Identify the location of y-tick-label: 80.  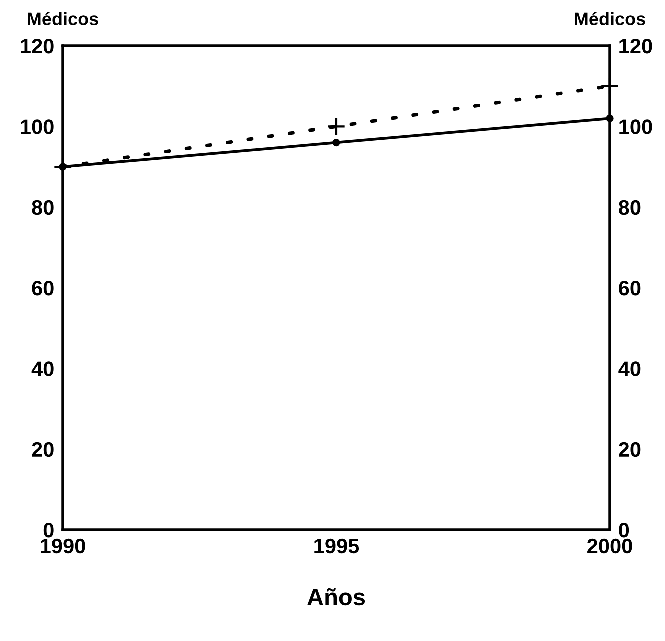
(43, 208).